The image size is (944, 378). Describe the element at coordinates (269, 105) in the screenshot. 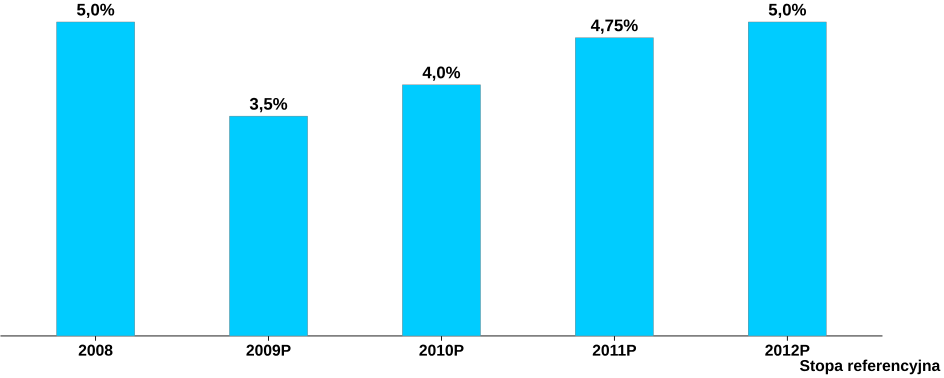

I see `data-label: 3,5%` at that location.